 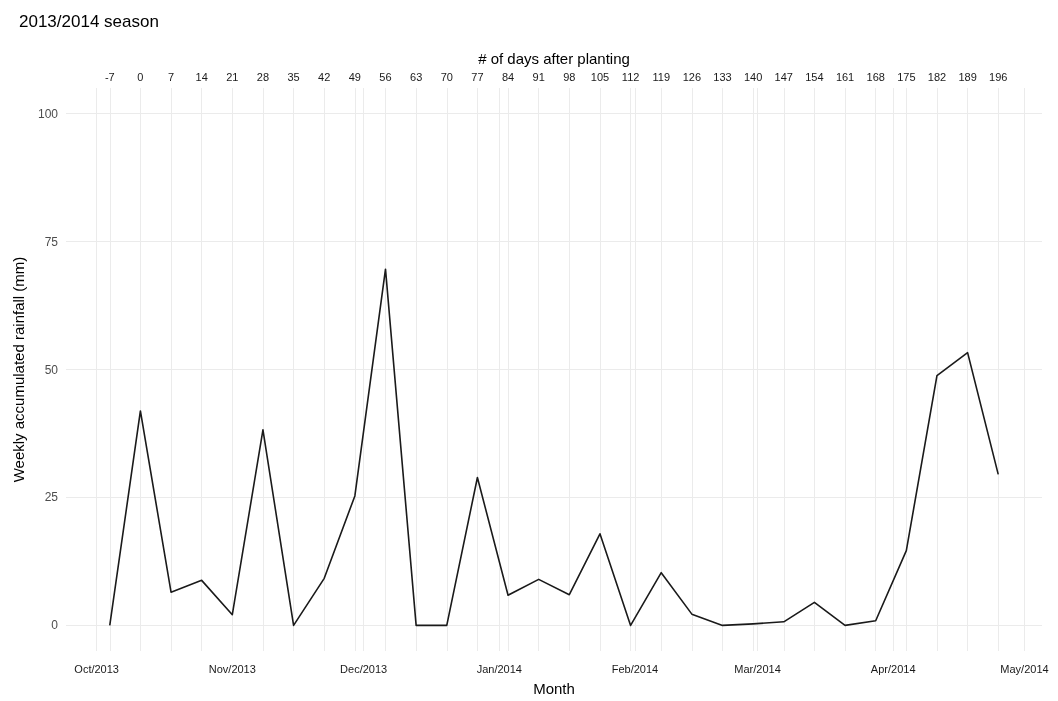 I want to click on x2-tick-label: 42, so click(x=324, y=76).